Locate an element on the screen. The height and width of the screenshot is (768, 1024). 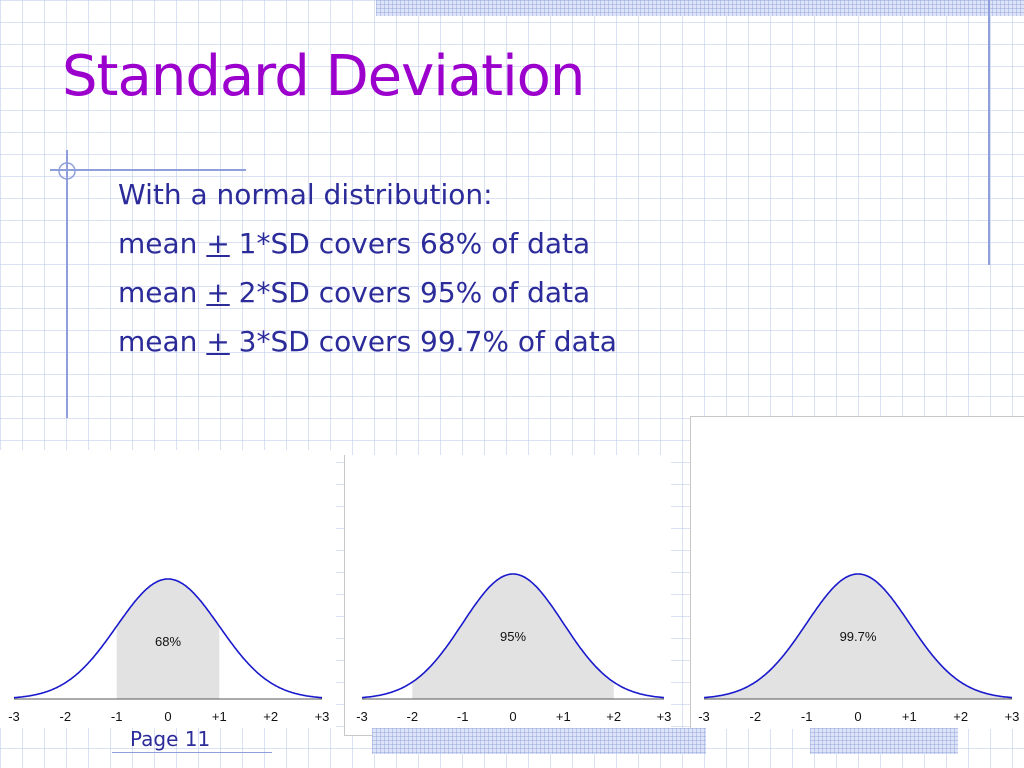
crosshair-icon is located at coordinates (67, 171).